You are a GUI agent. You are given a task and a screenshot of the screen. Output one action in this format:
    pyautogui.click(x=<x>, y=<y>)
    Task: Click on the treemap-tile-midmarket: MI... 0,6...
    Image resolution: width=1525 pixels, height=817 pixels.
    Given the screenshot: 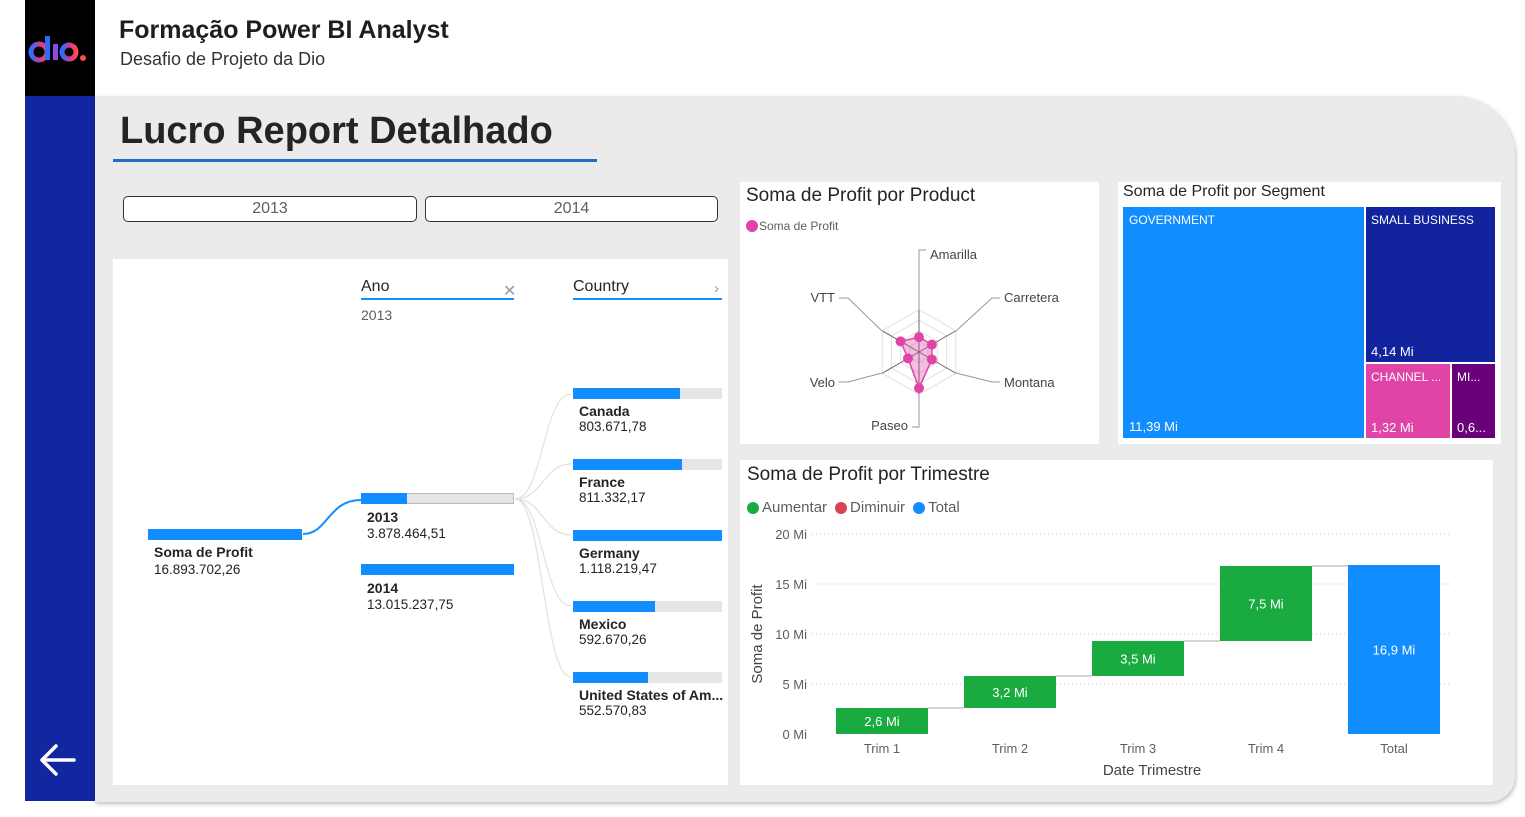 What is the action you would take?
    pyautogui.click(x=1473, y=401)
    